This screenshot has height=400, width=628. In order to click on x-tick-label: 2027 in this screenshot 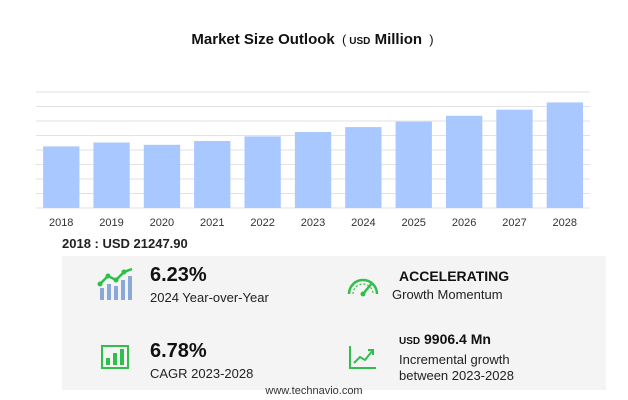, I will do `click(514, 223)`.